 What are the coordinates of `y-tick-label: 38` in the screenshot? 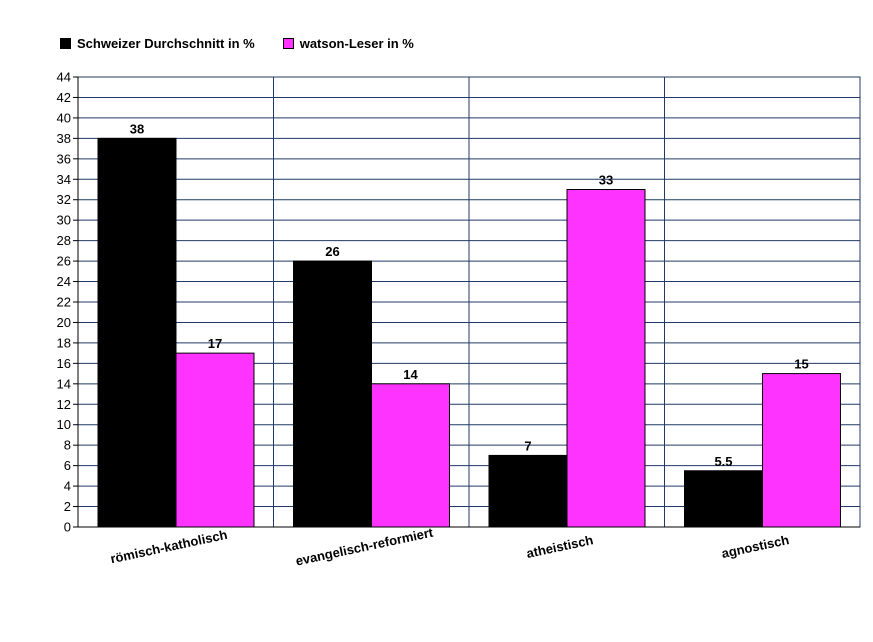 It's located at (64, 138).